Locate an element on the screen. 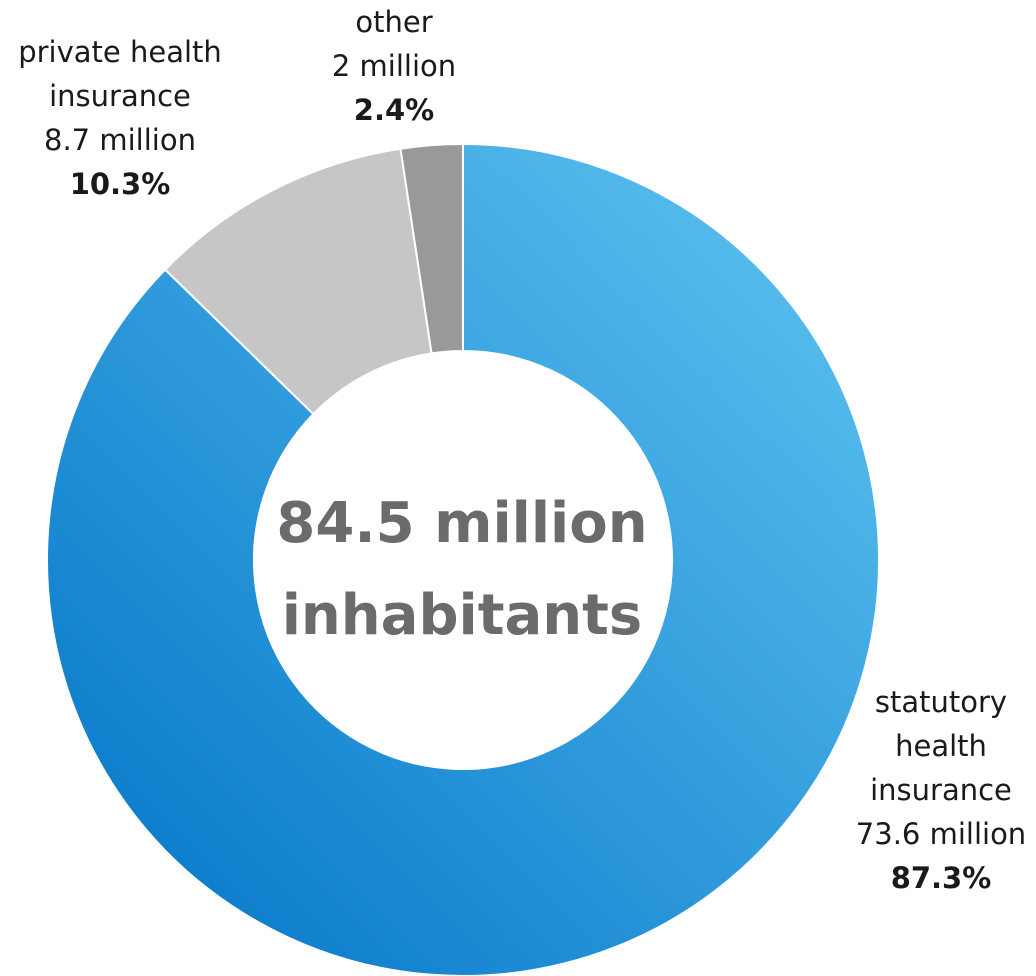  slice-label-other-percent: 2.4% is located at coordinates (394, 110).